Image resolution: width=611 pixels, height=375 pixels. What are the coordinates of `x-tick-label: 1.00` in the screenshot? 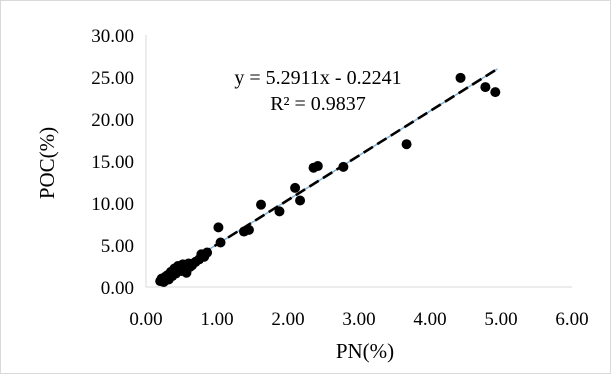 It's located at (216, 319).